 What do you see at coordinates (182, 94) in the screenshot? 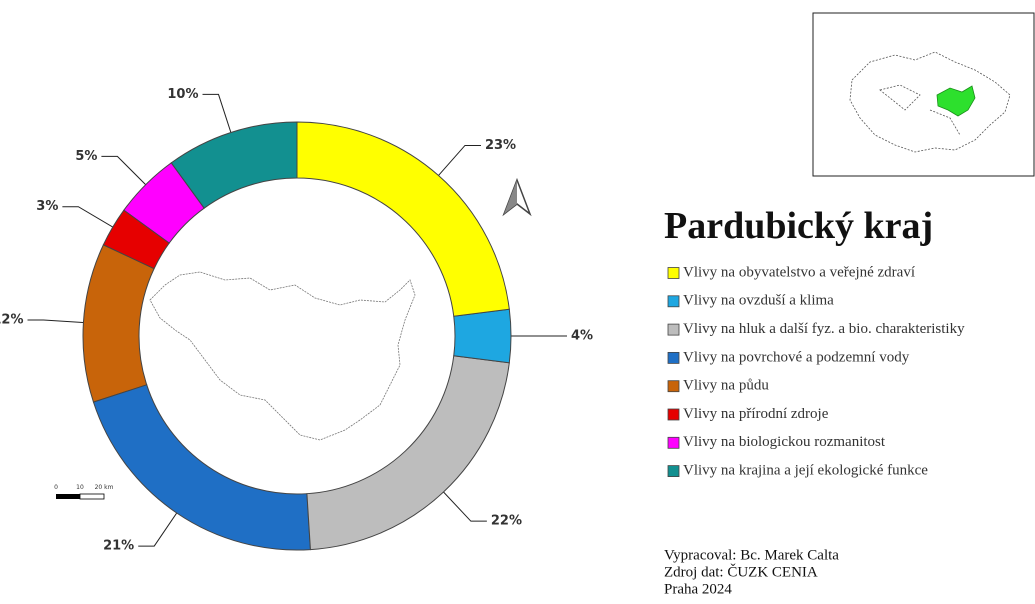
I see `value-label: 10%` at bounding box center [182, 94].